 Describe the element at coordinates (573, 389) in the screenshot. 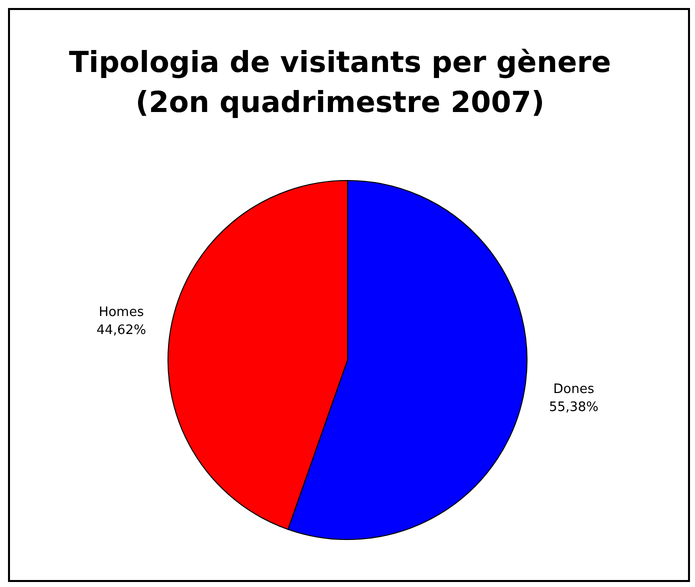

I see `slice-label: Dones` at that location.